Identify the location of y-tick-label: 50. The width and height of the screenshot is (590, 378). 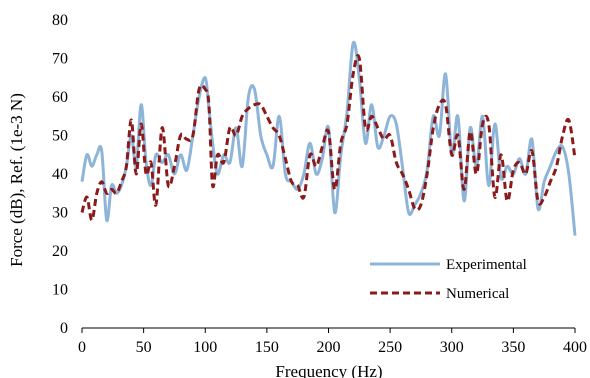
(60, 136).